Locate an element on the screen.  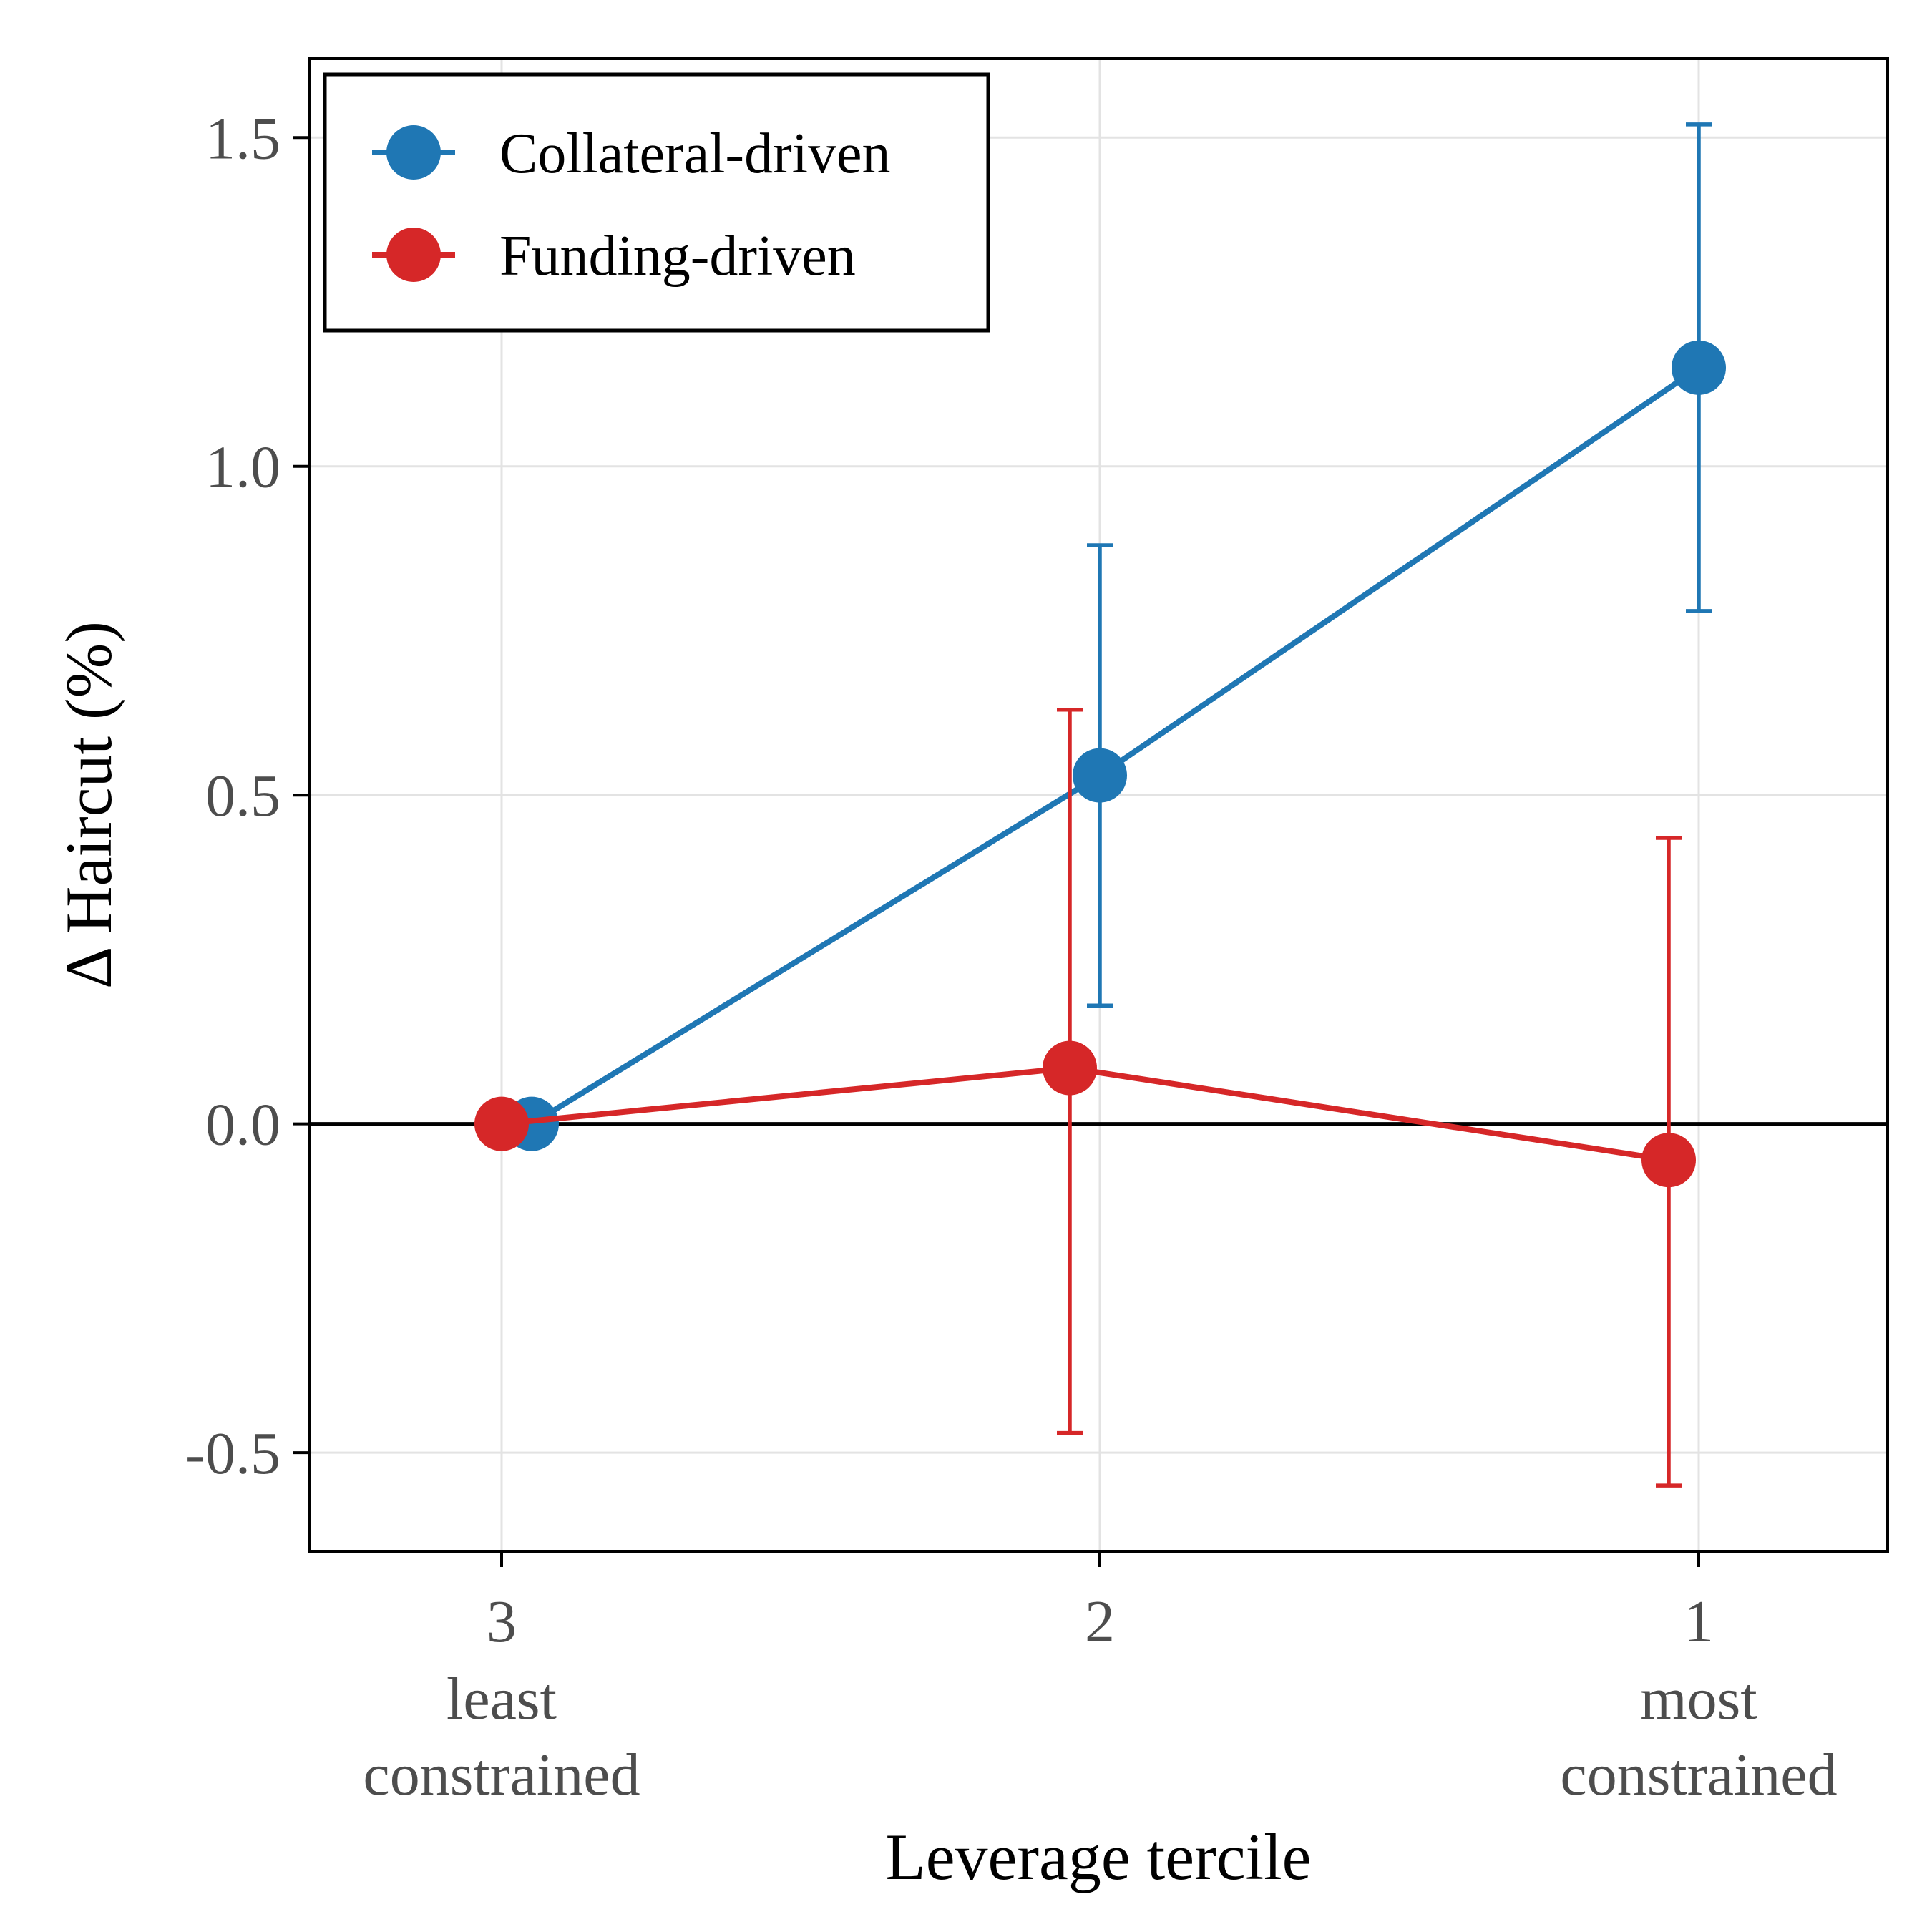
legend-label: Collateral-driven is located at coordinates (694, 153).